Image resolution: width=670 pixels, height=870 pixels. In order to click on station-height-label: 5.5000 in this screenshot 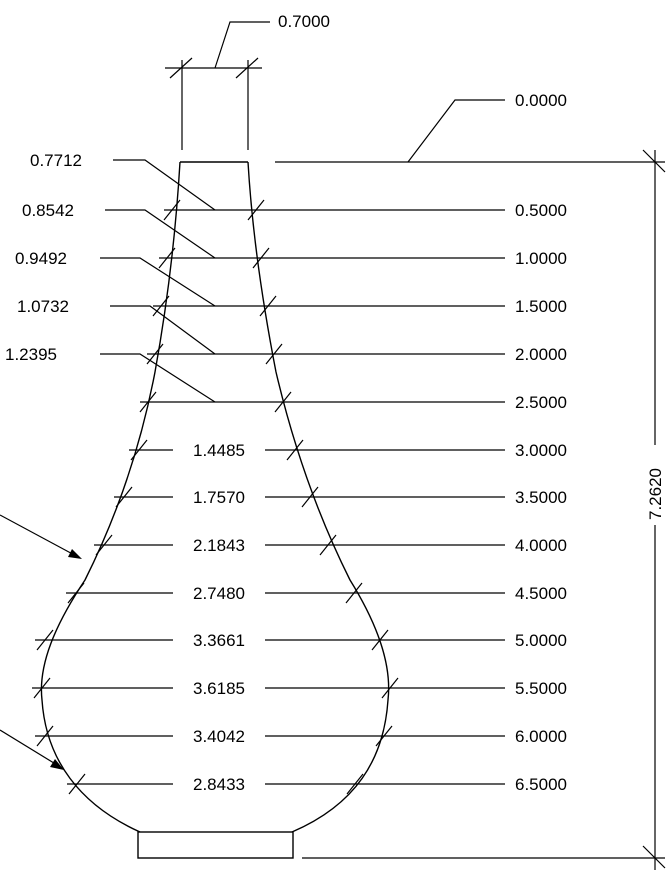, I will do `click(541, 688)`.